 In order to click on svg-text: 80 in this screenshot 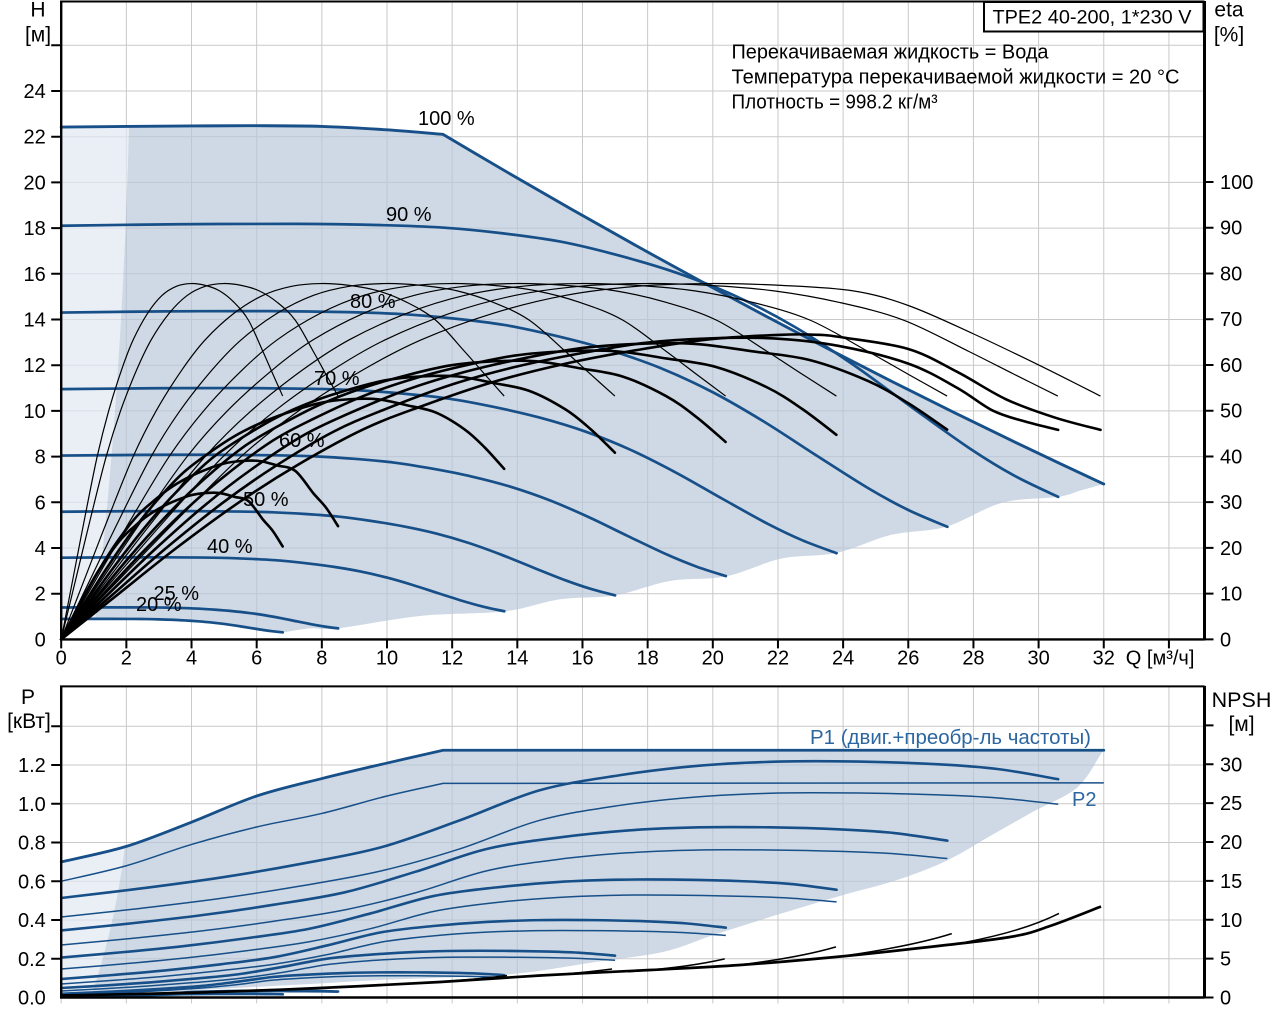, I will do `click(1231, 274)`.